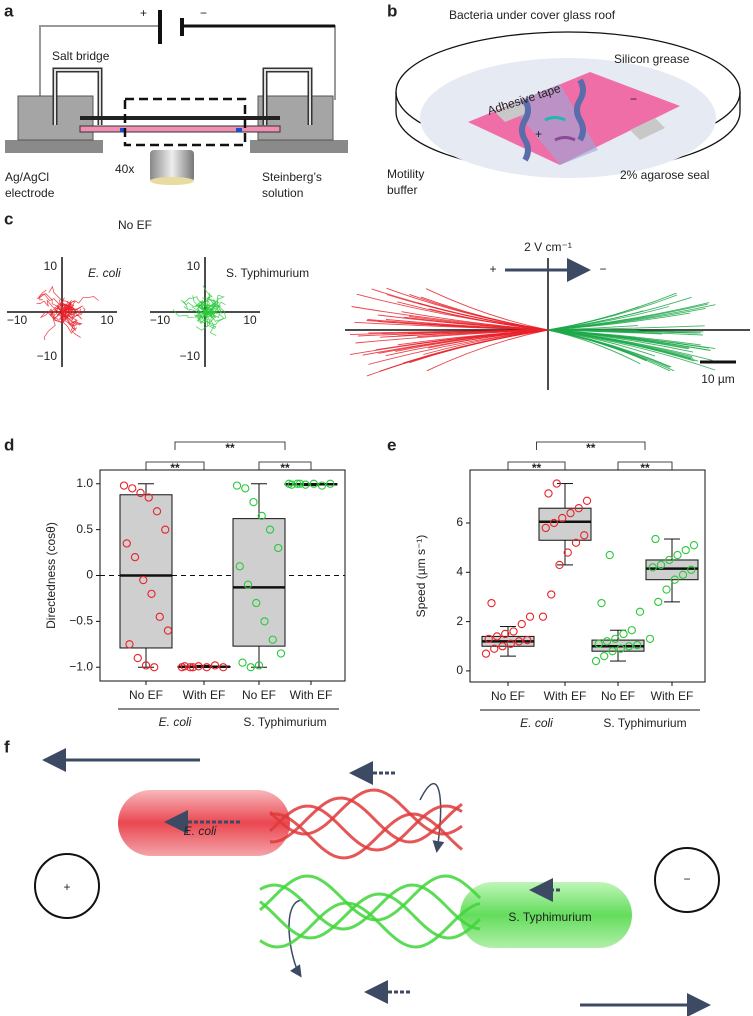 The width and height of the screenshot is (753, 1016). Describe the element at coordinates (9, 10) in the screenshot. I see `panel-label: a` at that location.